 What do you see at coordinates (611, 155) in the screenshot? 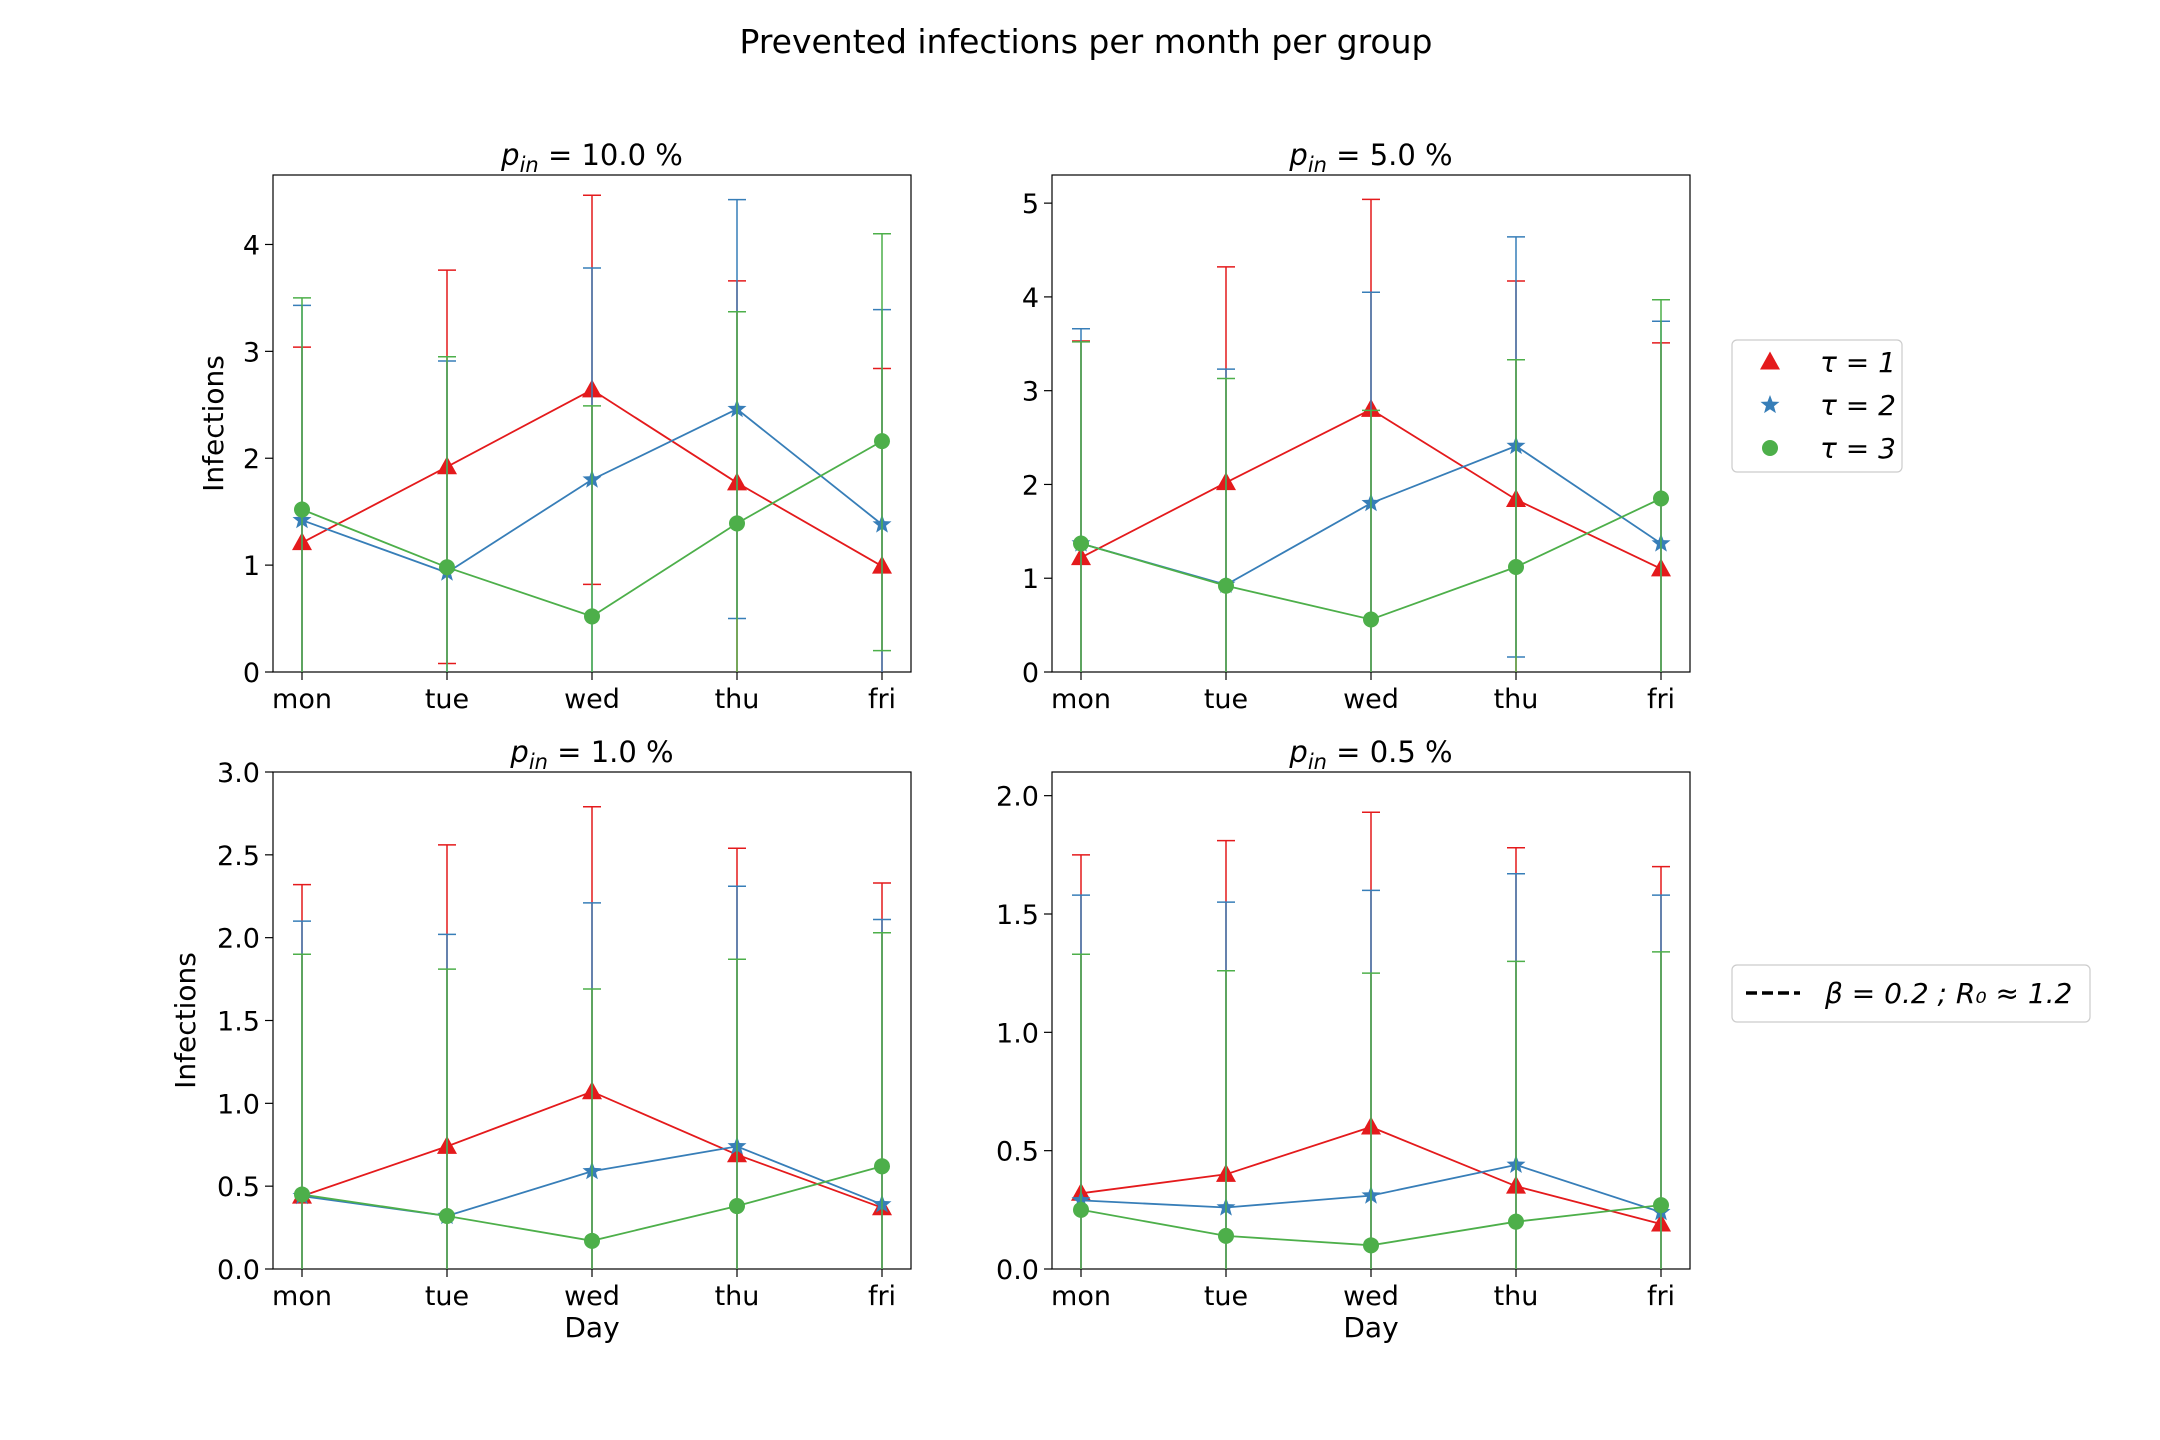
I see `panel-title-rest: = 10.0 %` at bounding box center [611, 155].